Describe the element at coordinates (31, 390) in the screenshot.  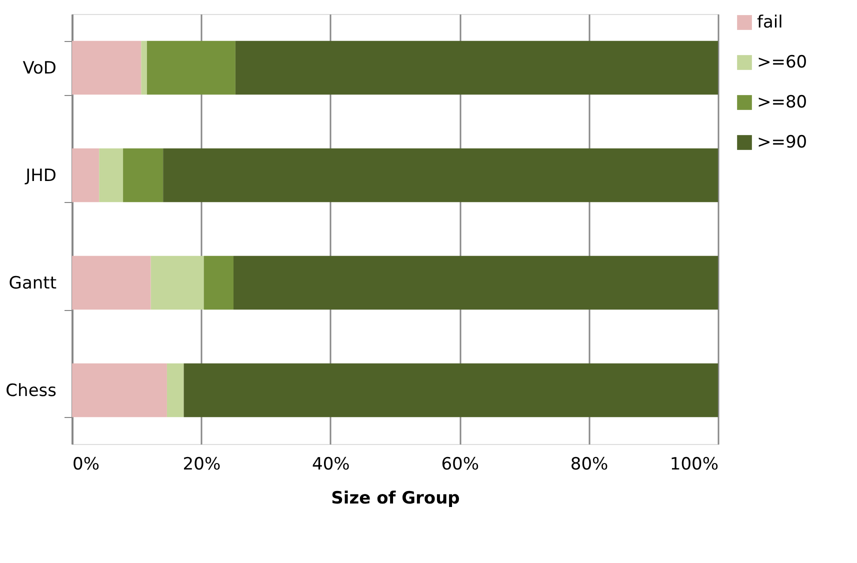
I see `y-tick-label: Chess` at that location.